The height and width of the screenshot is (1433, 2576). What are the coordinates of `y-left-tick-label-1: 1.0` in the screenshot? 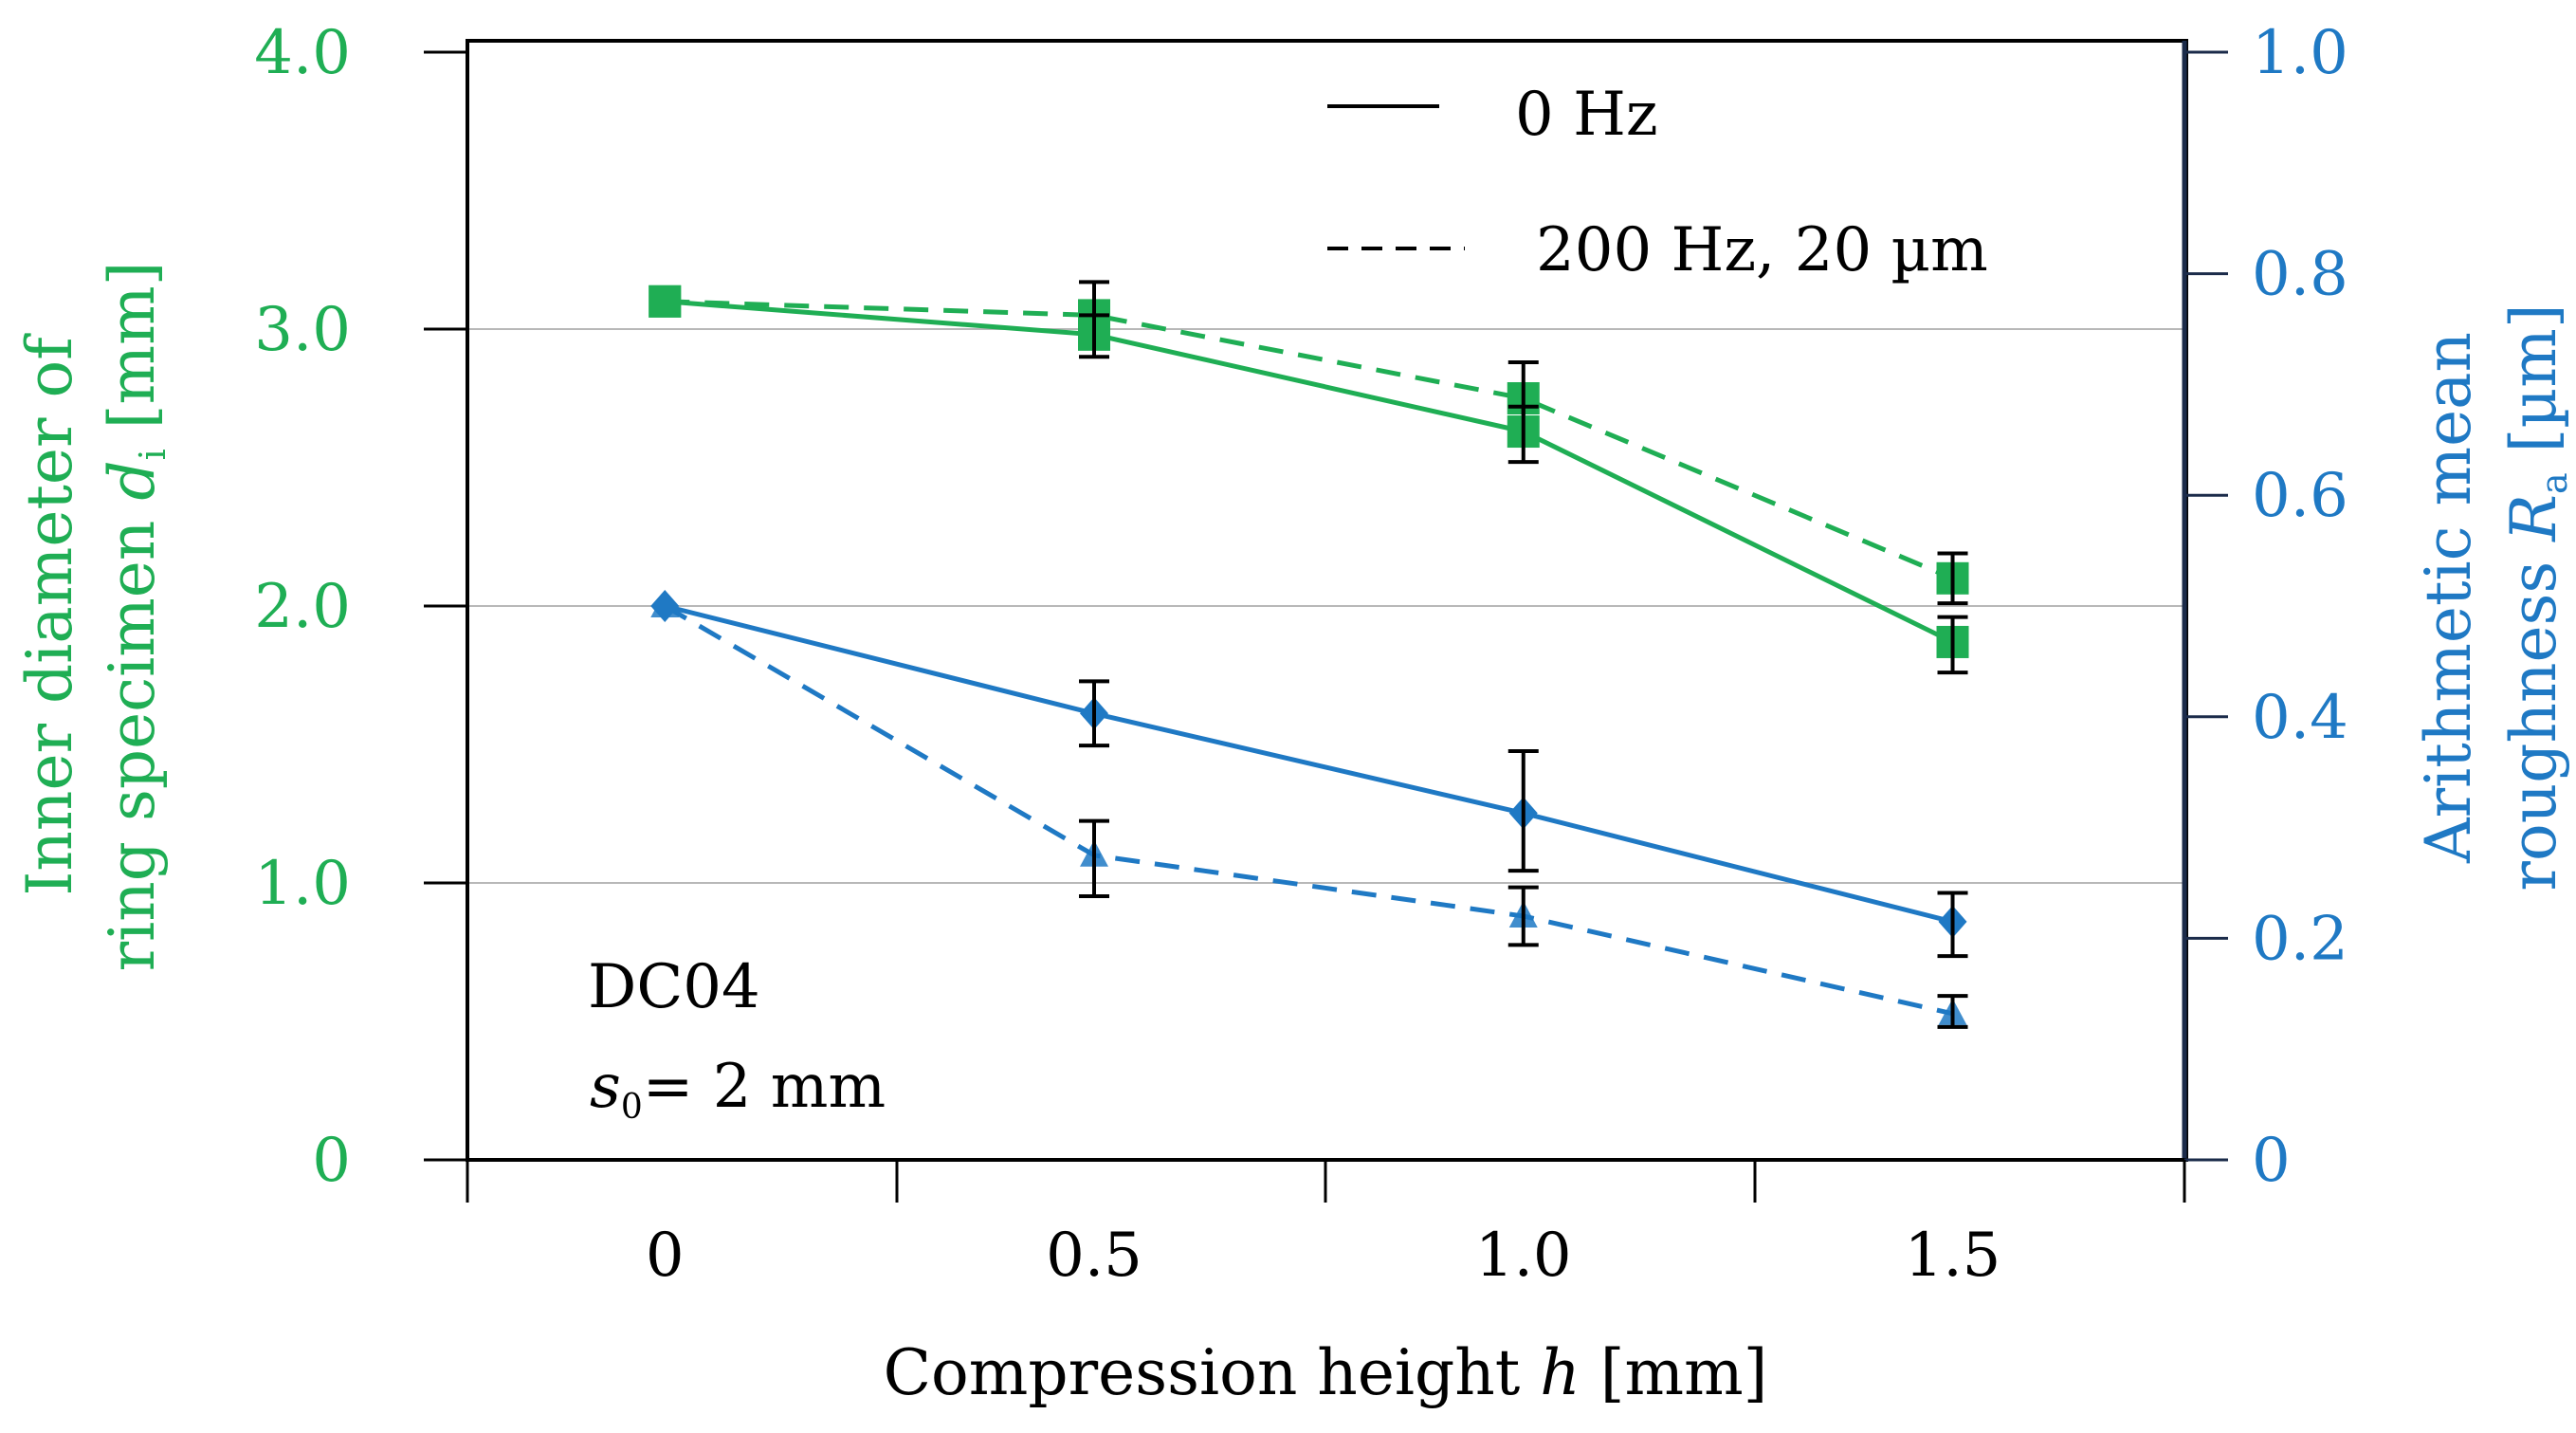 It's located at (302, 884).